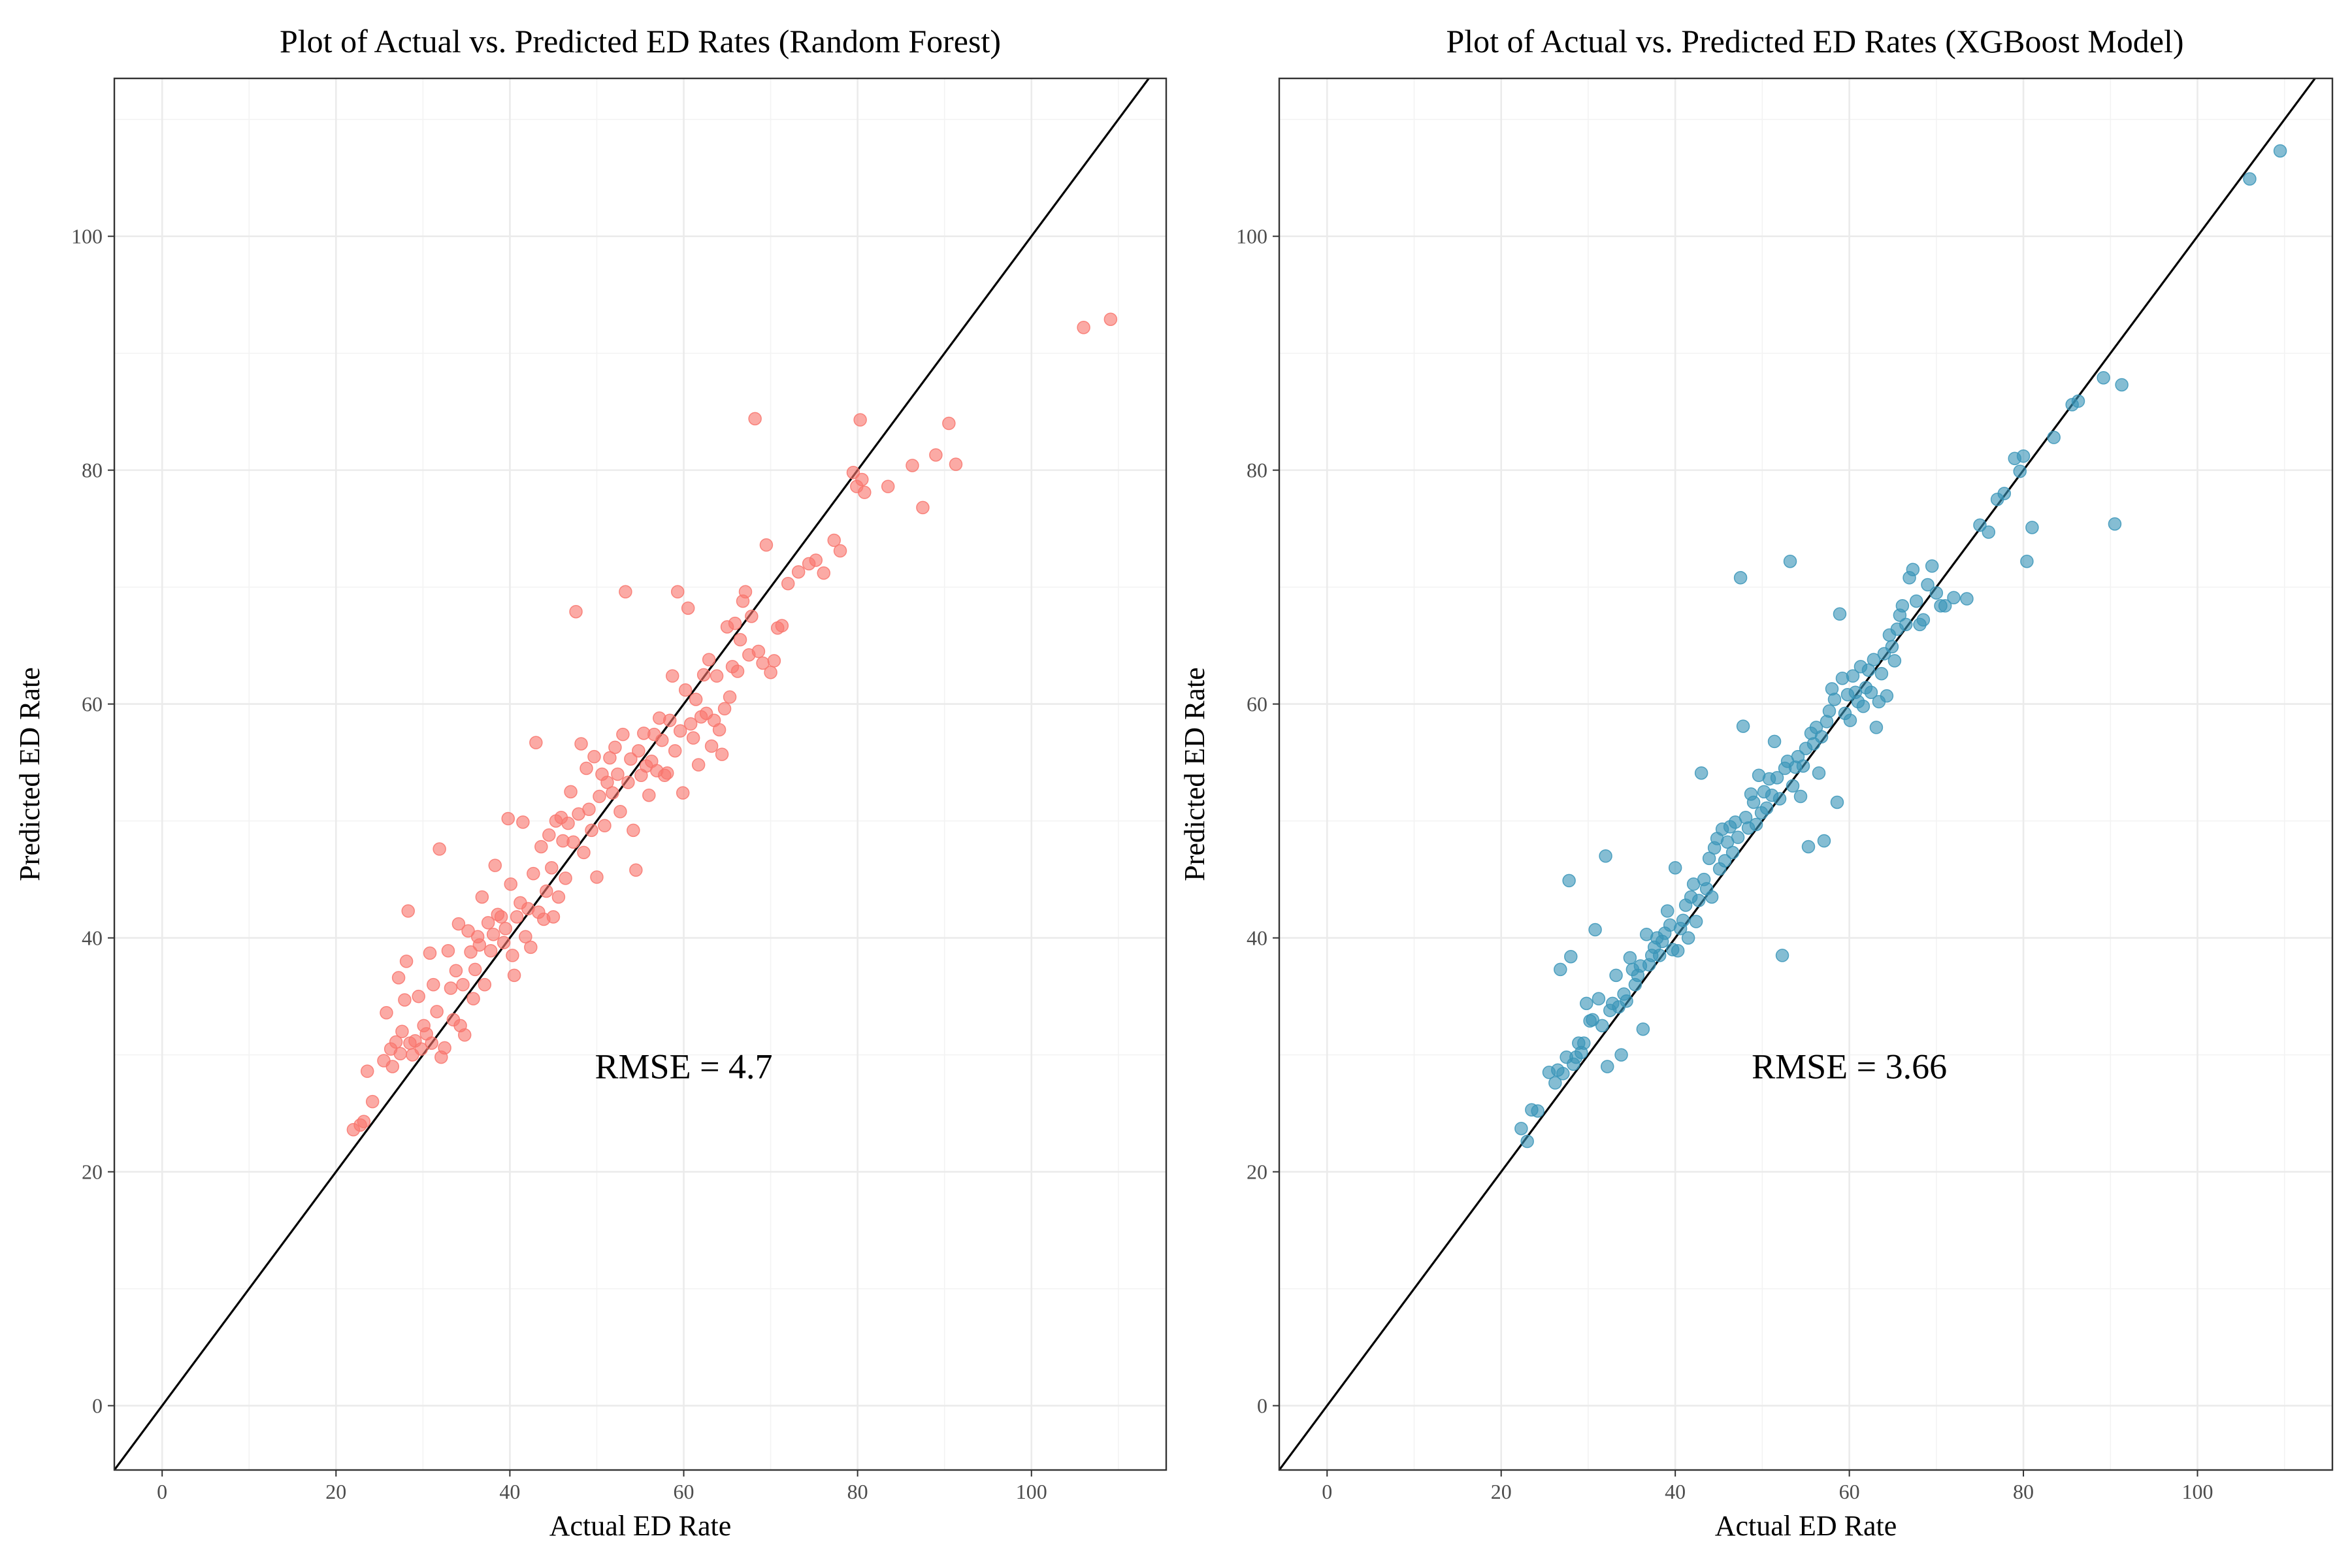 This screenshot has height=1568, width=2352. What do you see at coordinates (509, 1491) in the screenshot?
I see `left-x-tick-label: 40` at bounding box center [509, 1491].